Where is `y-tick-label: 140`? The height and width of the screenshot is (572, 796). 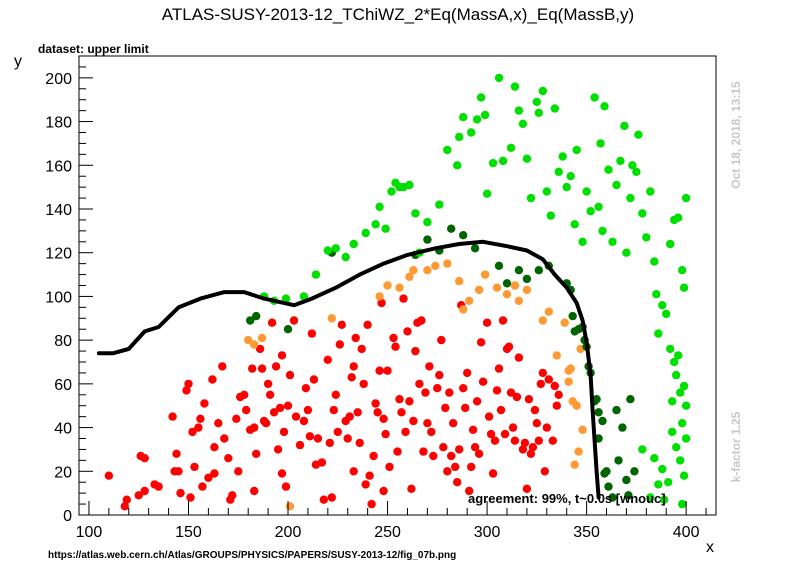 y-tick-label: 140 is located at coordinates (58, 210).